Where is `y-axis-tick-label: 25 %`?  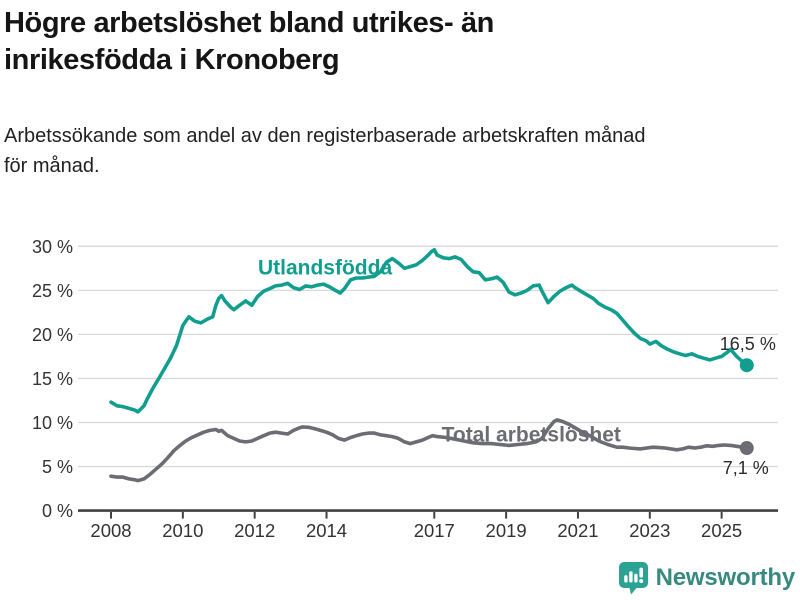
y-axis-tick-label: 25 % is located at coordinates (52, 291).